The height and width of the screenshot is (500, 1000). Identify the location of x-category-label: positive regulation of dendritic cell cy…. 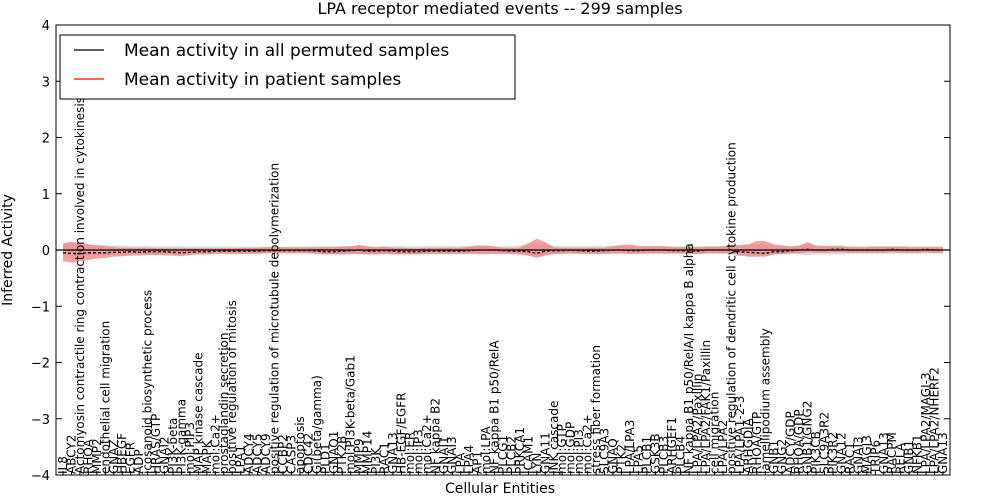
(732, 308).